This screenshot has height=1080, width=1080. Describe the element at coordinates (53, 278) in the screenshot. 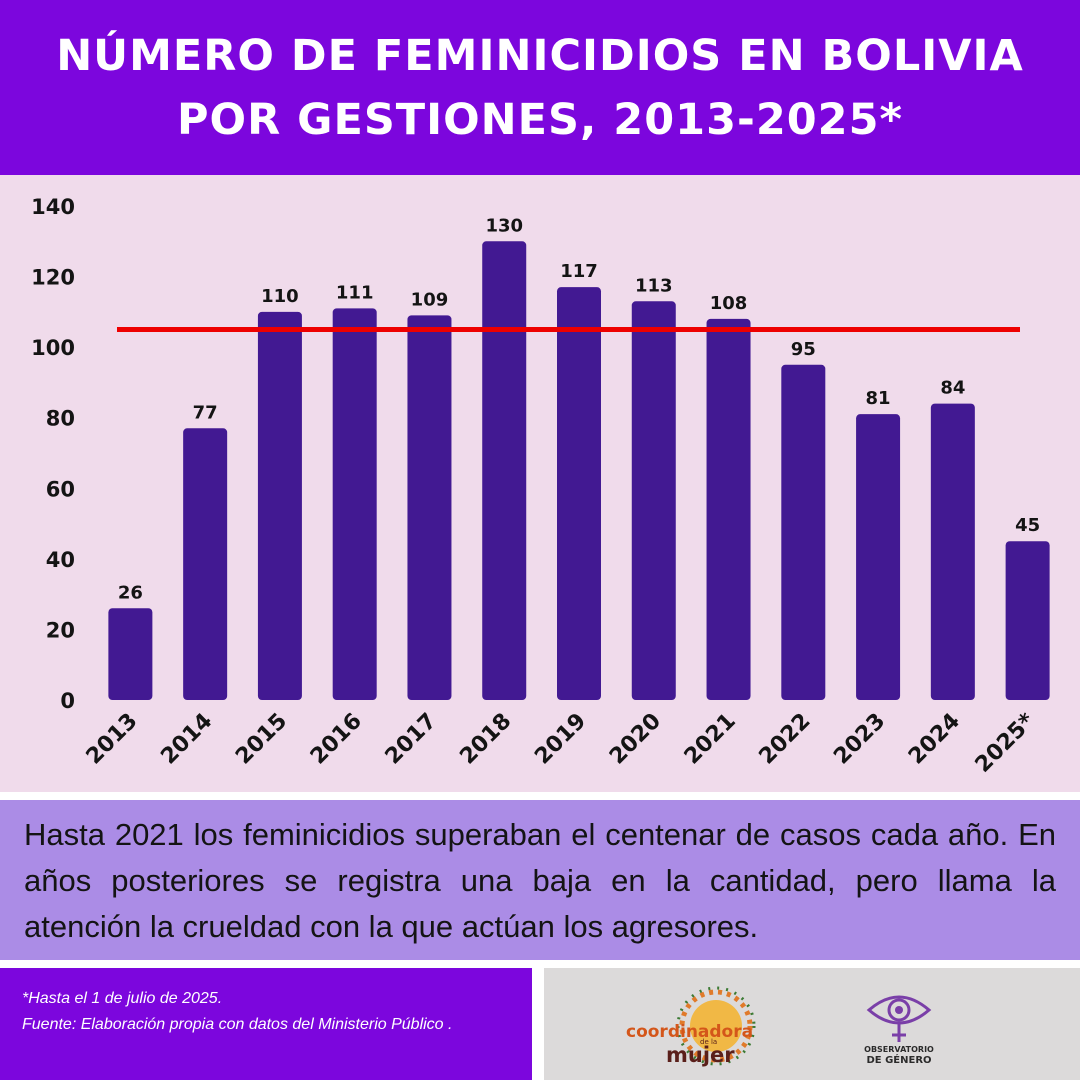

I see `y-tick-label: 120` at that location.